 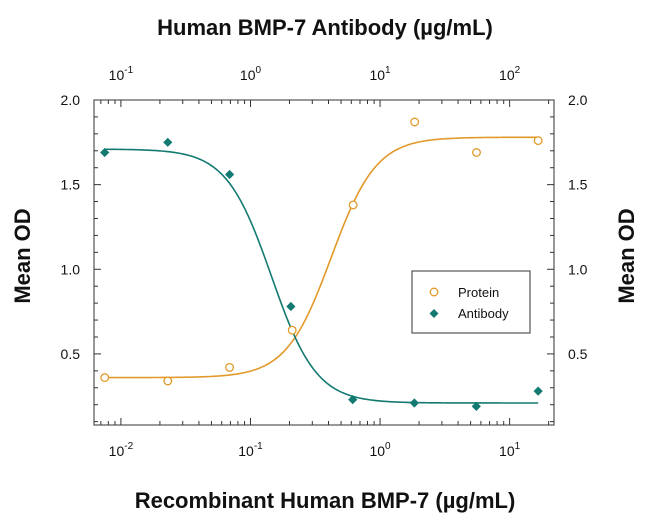 What do you see at coordinates (22, 255) in the screenshot?
I see `left-axis-title: Mean OD` at bounding box center [22, 255].